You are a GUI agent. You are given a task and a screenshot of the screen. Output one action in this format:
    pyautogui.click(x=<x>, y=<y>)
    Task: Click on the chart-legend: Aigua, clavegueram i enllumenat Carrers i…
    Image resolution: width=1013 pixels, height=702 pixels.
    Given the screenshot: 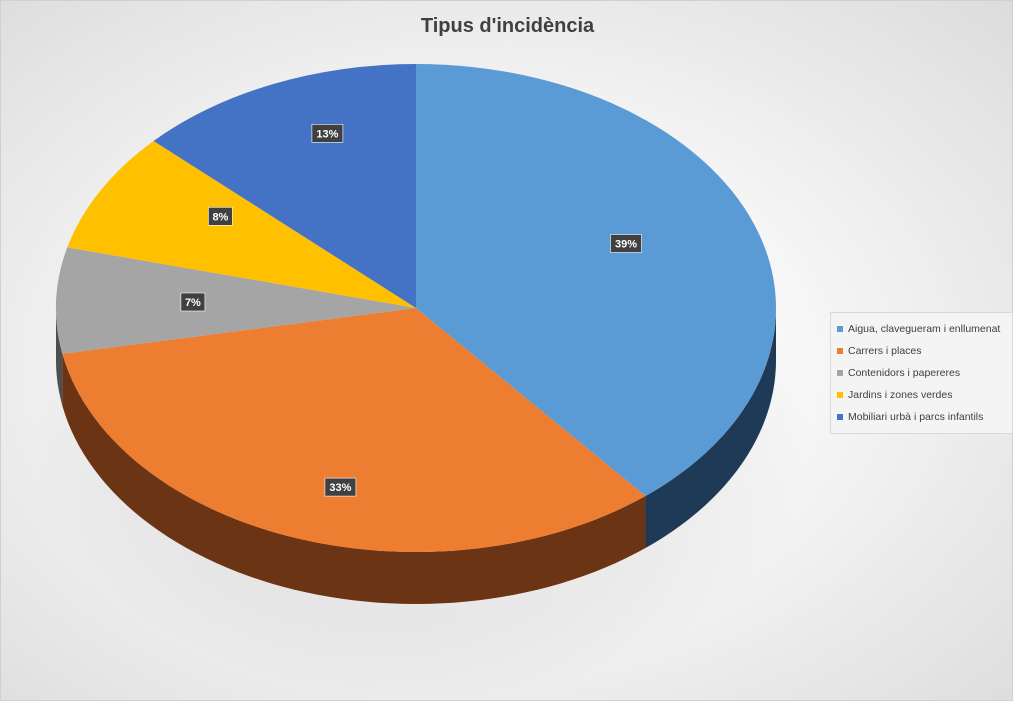 What is the action you would take?
    pyautogui.click(x=921, y=373)
    